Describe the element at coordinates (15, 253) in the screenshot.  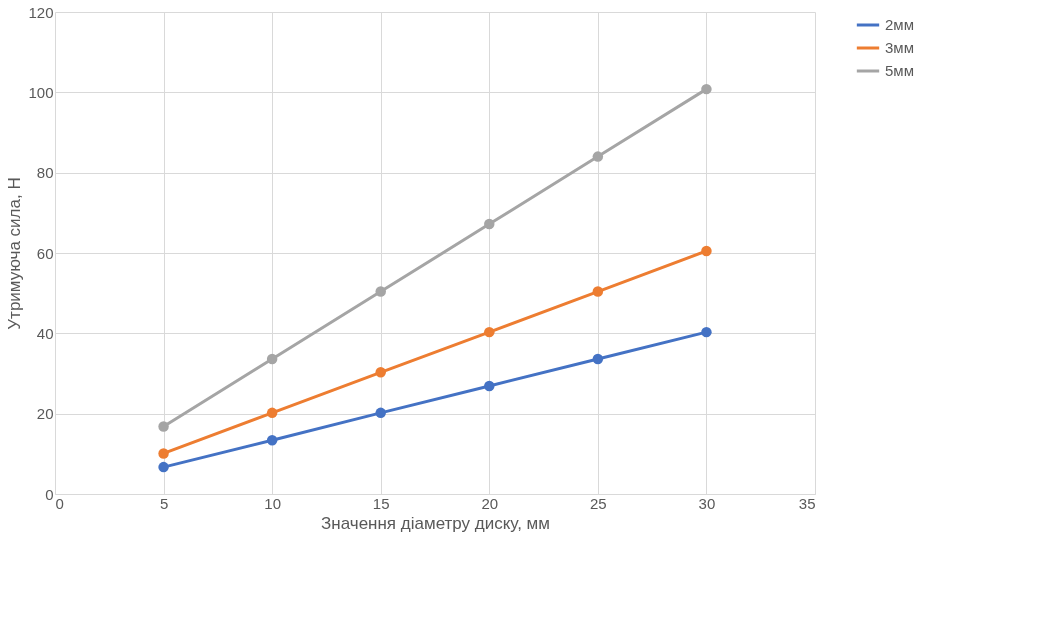
I see `y-axis-title: Утримуюча сила, Н` at that location.